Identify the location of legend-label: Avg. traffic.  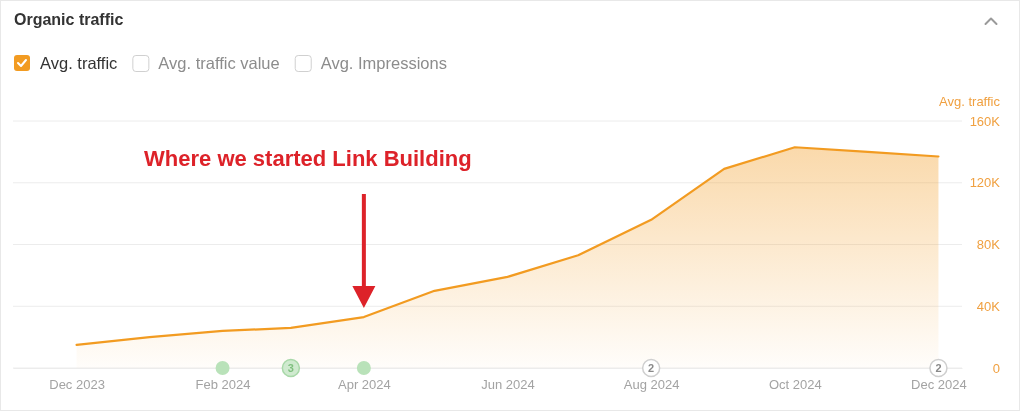
(79, 62).